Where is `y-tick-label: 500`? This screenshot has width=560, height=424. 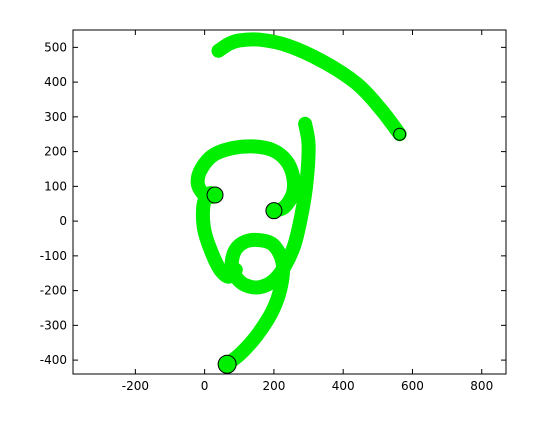 y-tick-label: 500 is located at coordinates (55, 47).